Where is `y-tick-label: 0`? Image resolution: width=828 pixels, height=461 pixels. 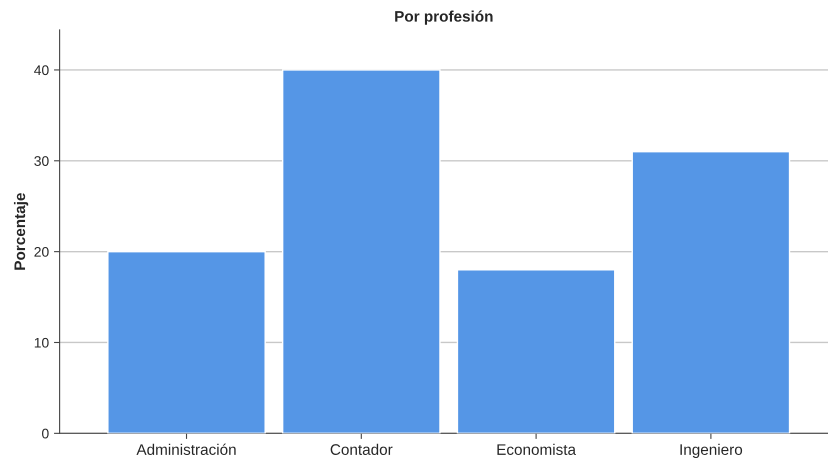
y-tick-label: 0 is located at coordinates (45, 433).